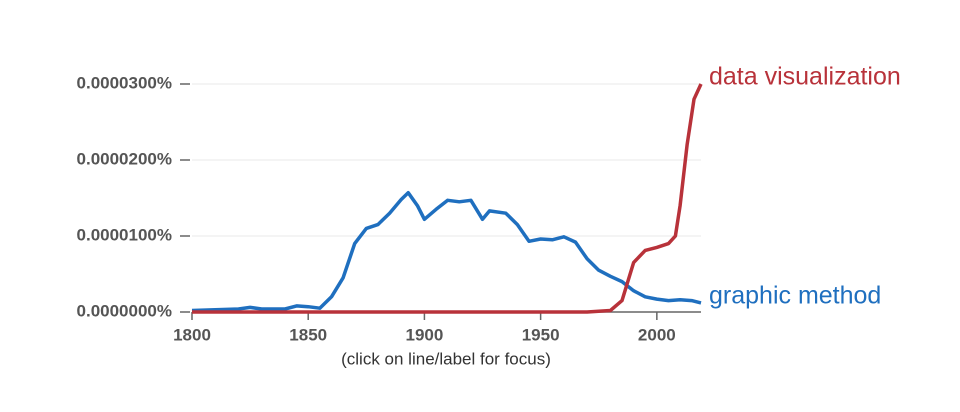 This screenshot has height=412, width=960. I want to click on y-tick-label: 0.0000000%, so click(124, 310).